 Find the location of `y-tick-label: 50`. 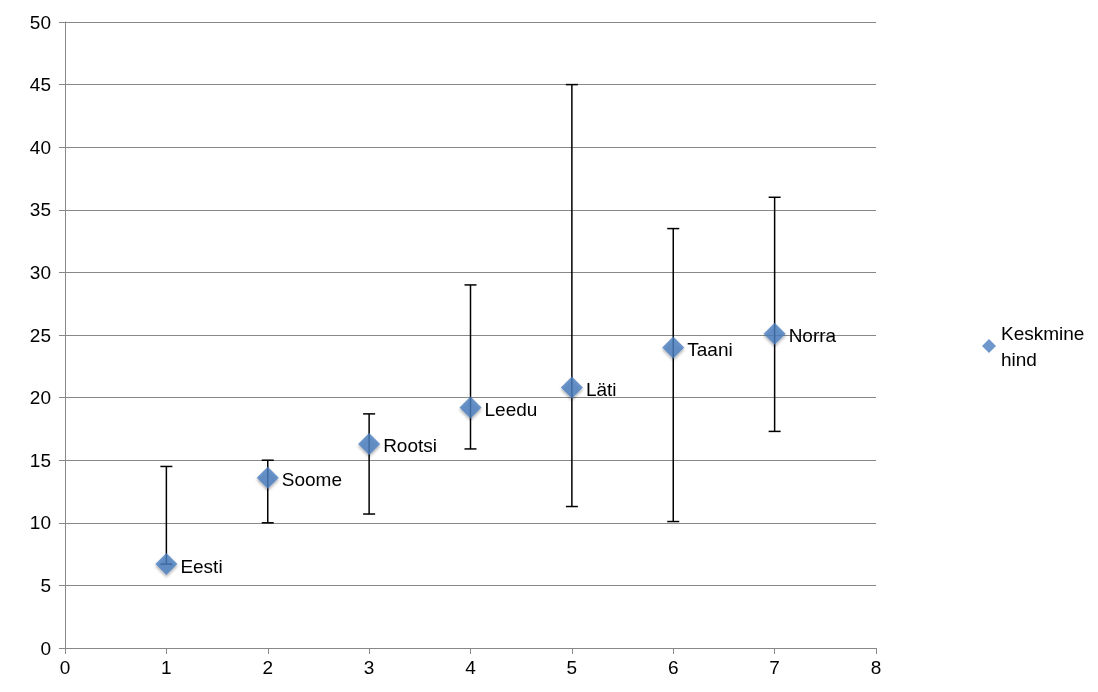

y-tick-label: 50 is located at coordinates (40, 22).